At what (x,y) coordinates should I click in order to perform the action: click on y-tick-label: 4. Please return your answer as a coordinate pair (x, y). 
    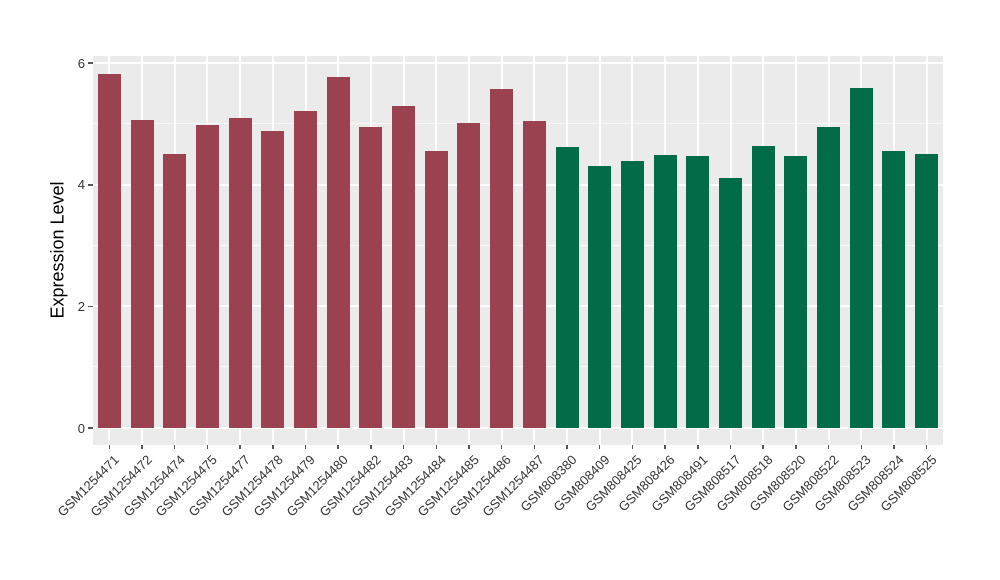
    Looking at the image, I should click on (81, 185).